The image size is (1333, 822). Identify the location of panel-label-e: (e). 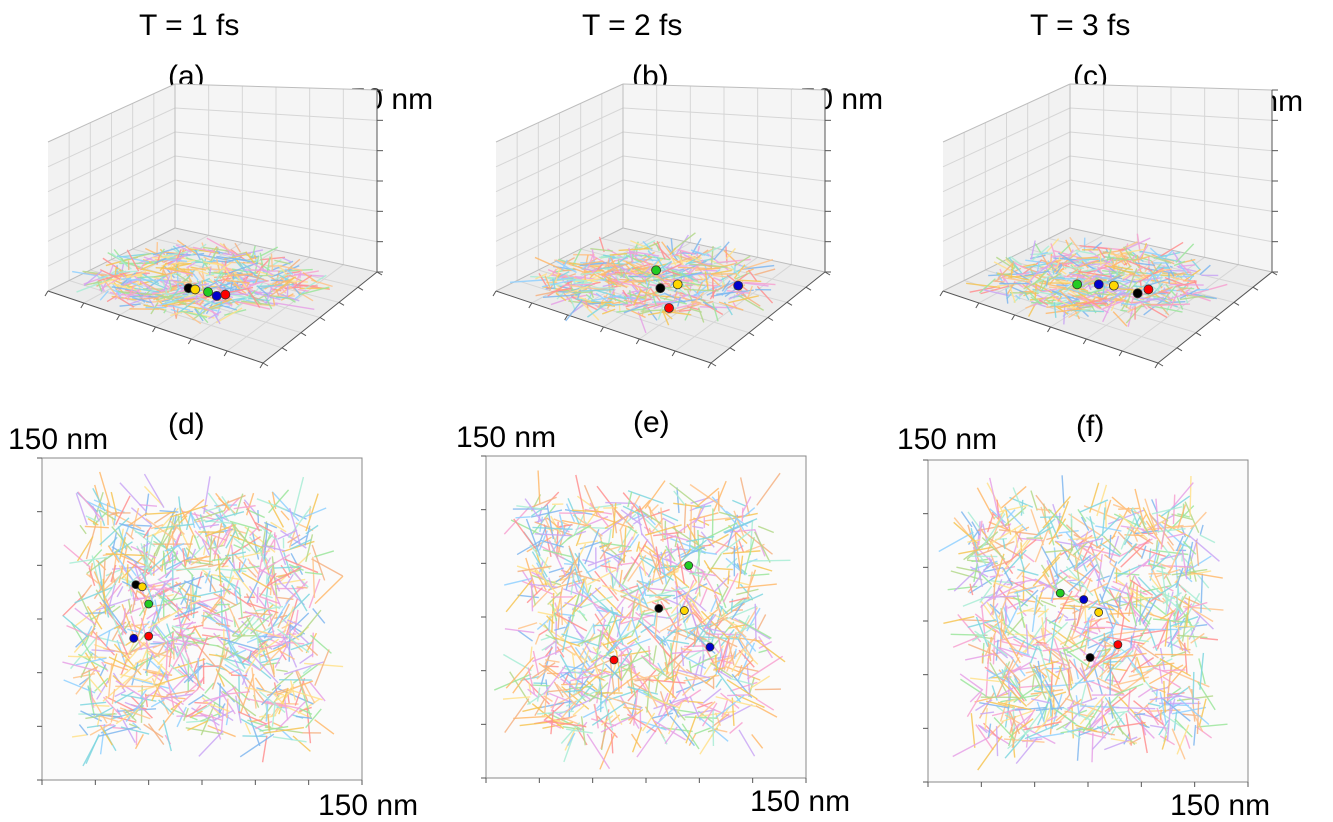
(651, 423).